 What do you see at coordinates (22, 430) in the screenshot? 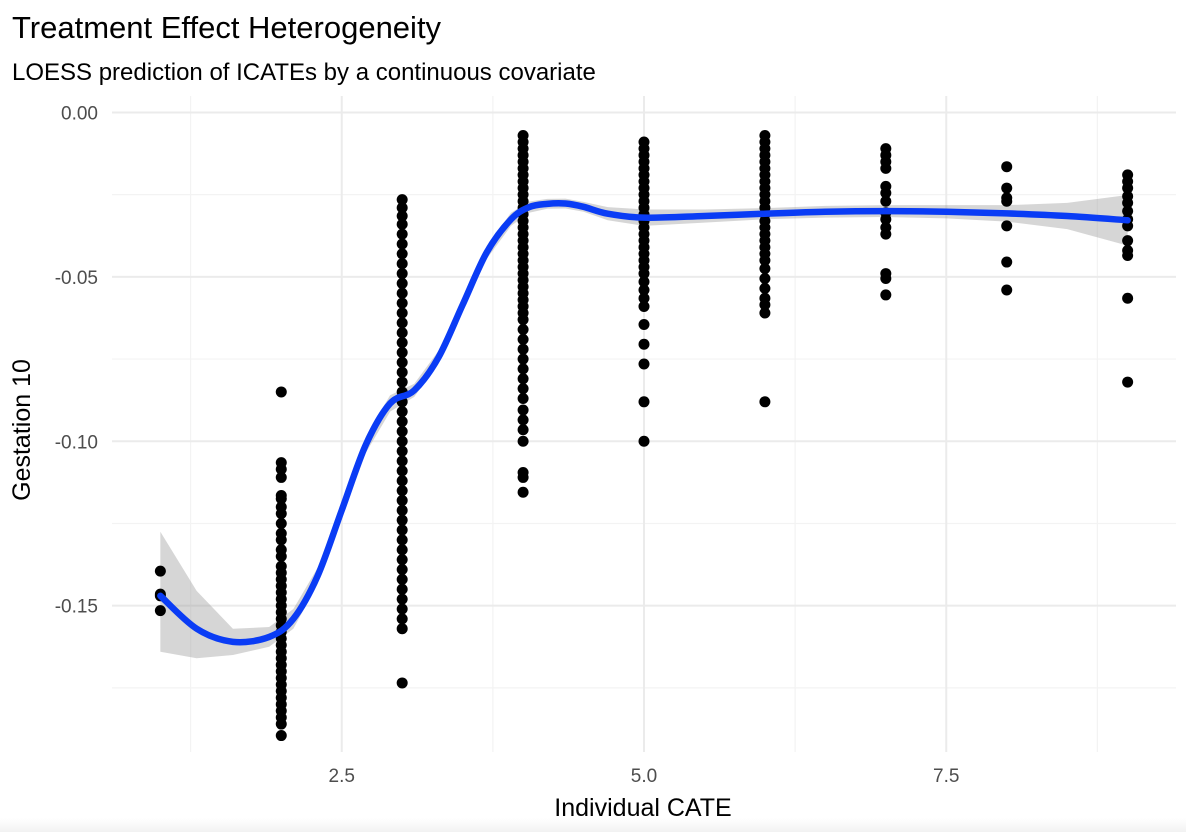
I see `y-axis-title: Gestation 10` at bounding box center [22, 430].